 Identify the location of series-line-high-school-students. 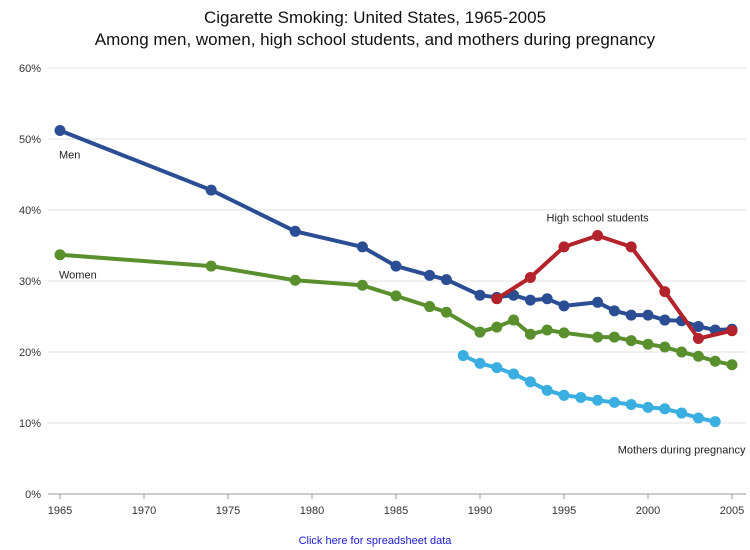
(614, 287).